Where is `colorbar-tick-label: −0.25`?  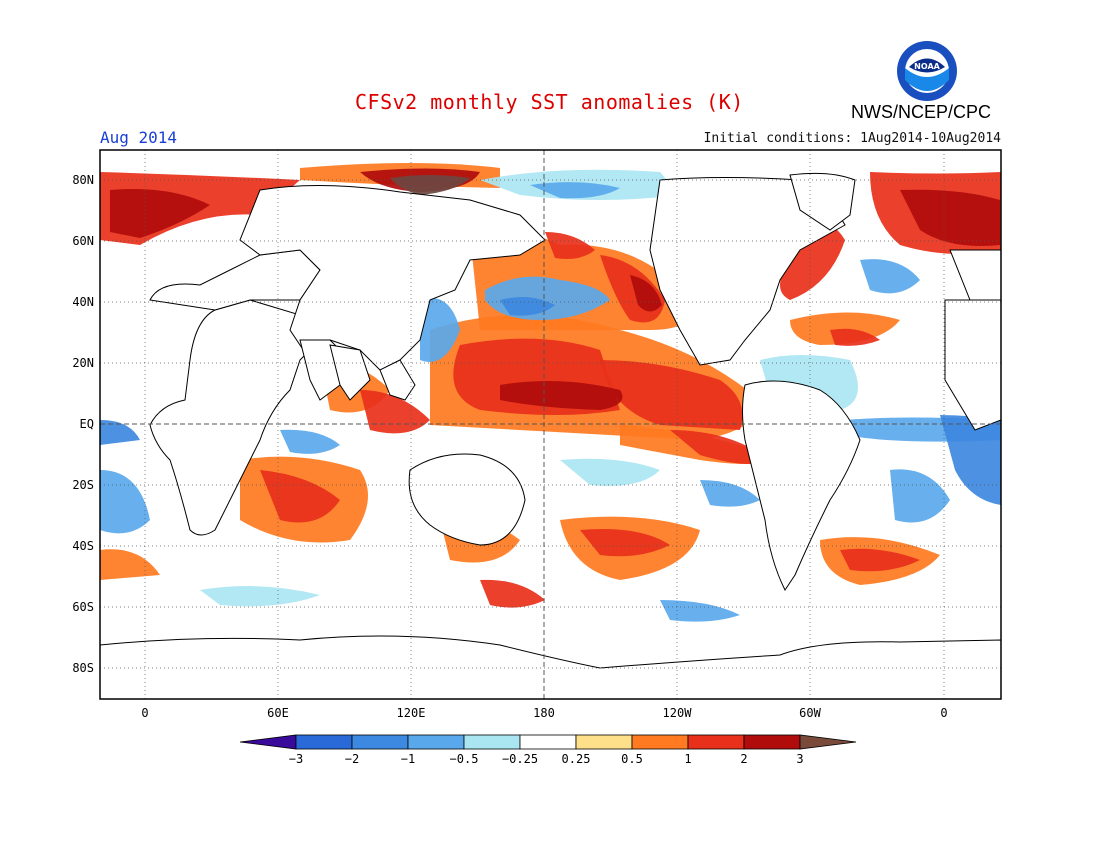
colorbar-tick-label: −0.25 is located at coordinates (520, 759).